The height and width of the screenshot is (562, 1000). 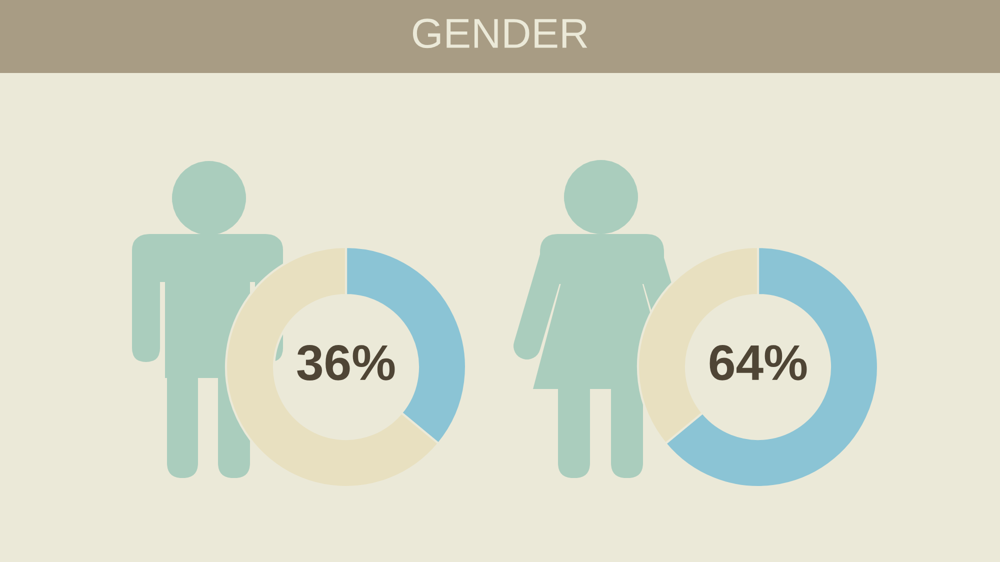 I want to click on chart-title: GENDER, so click(x=500, y=33).